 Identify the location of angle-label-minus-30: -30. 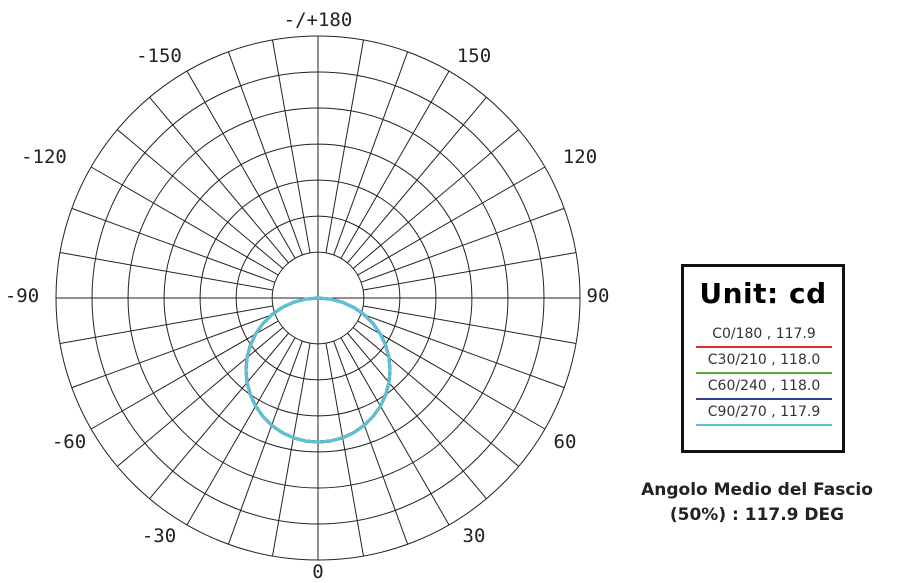
(159, 536).